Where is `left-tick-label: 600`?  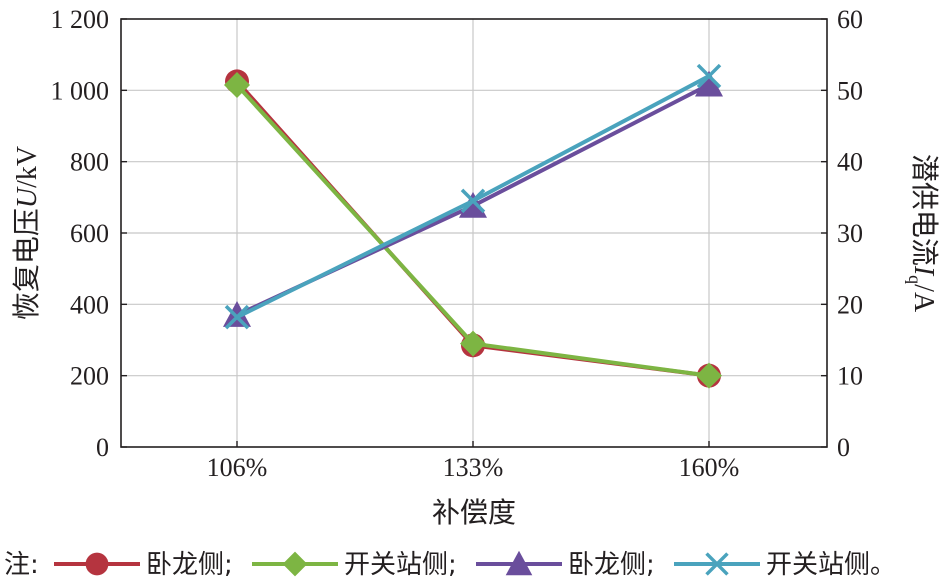
left-tick-label: 600 is located at coordinates (89, 233).